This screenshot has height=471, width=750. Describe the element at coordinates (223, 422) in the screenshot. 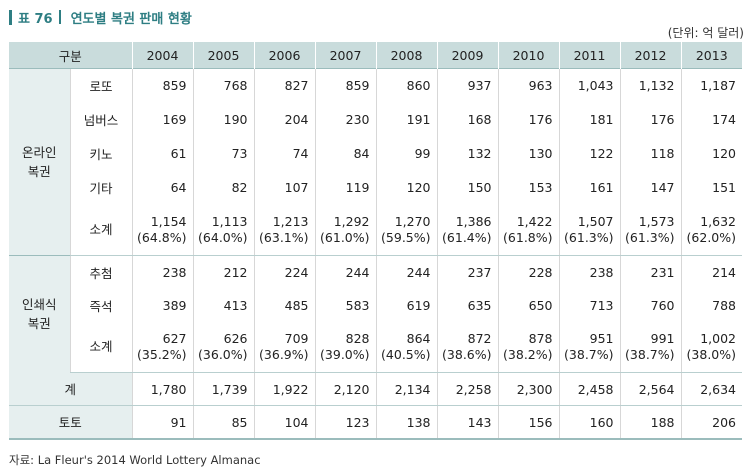

I see `value-cell: 85` at that location.